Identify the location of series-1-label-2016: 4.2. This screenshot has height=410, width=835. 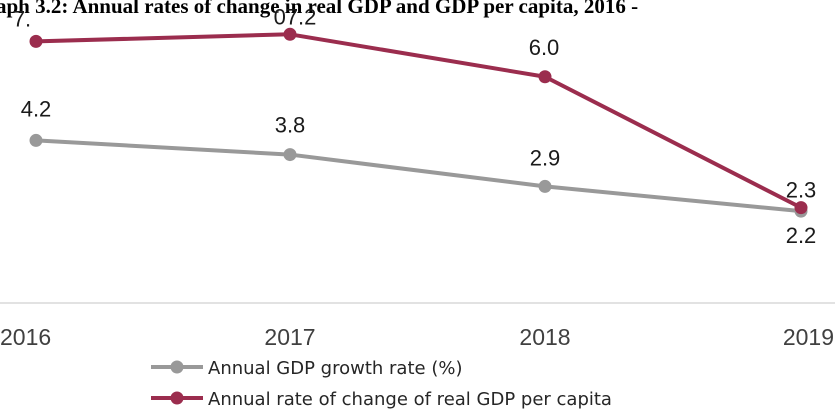
(36, 108).